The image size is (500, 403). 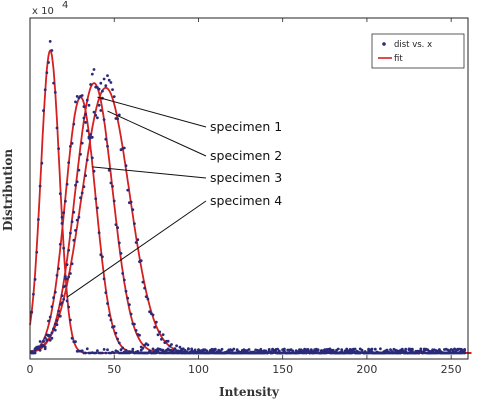 I want to click on legend: dist vs. x fit, so click(x=418, y=51).